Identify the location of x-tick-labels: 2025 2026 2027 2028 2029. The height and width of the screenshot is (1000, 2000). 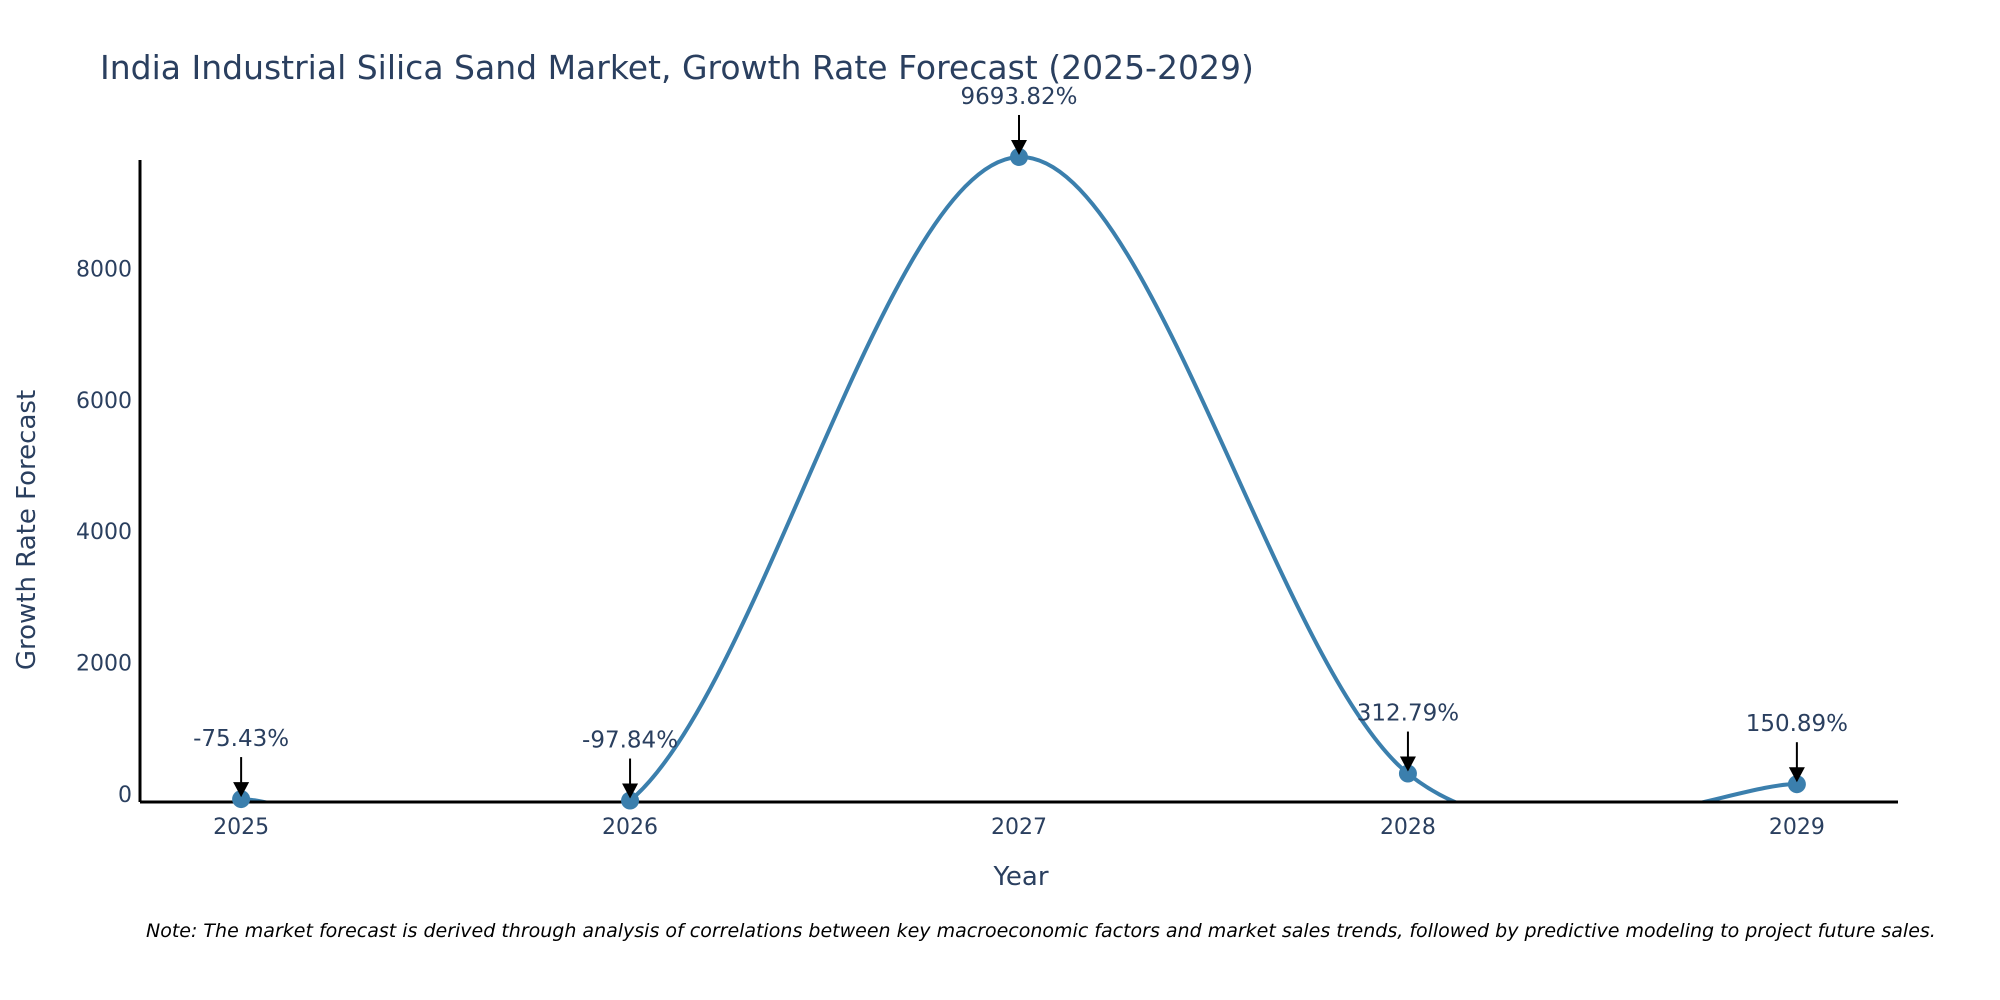
(1019, 827).